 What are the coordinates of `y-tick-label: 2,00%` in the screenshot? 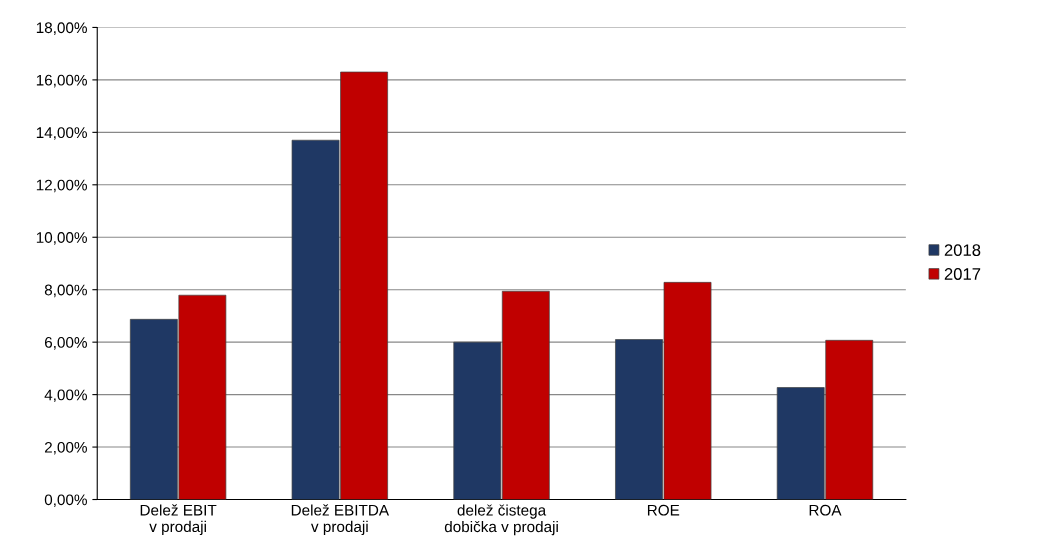 It's located at (65, 448).